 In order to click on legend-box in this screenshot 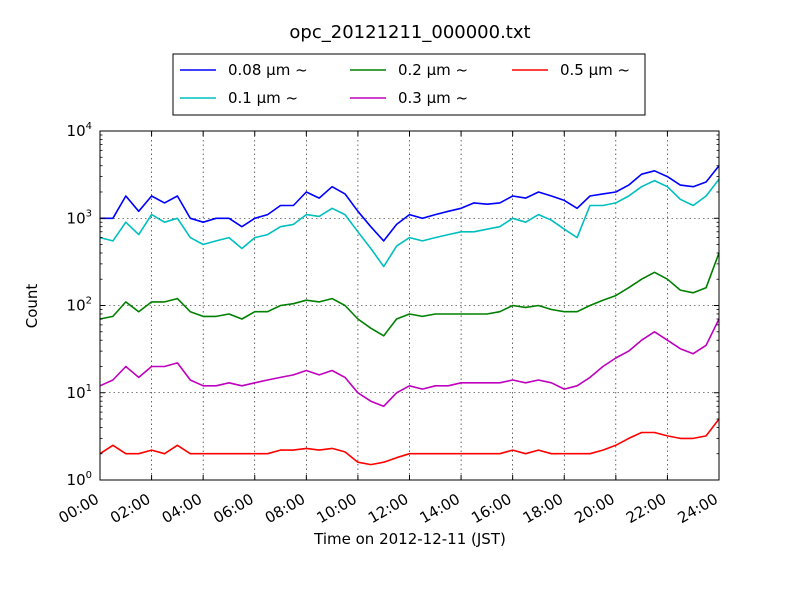, I will do `click(409, 84)`.